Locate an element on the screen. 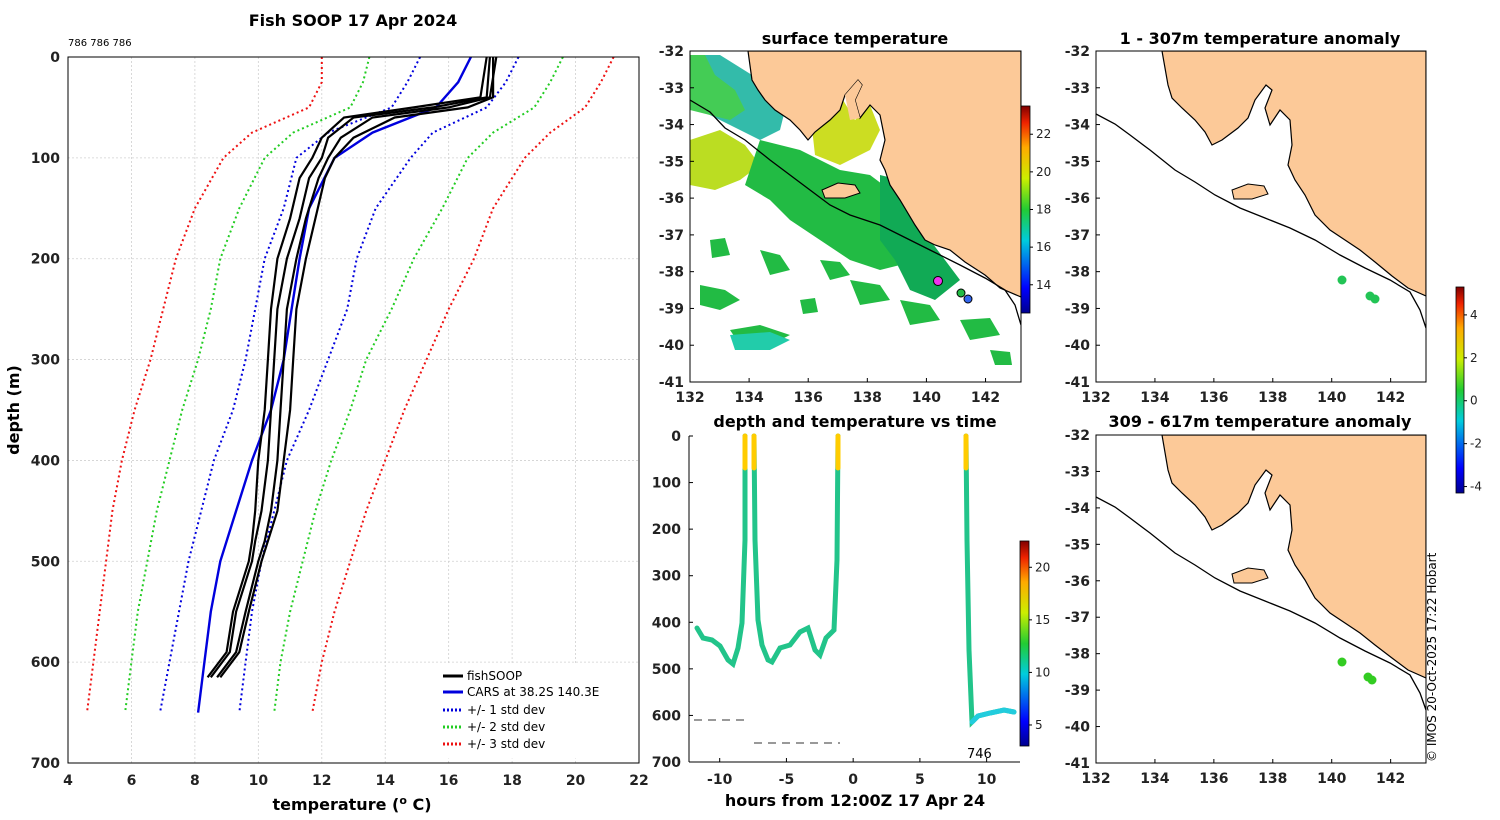 The image size is (1500, 820). sst-patch-west-yellow is located at coordinates (725, 160).